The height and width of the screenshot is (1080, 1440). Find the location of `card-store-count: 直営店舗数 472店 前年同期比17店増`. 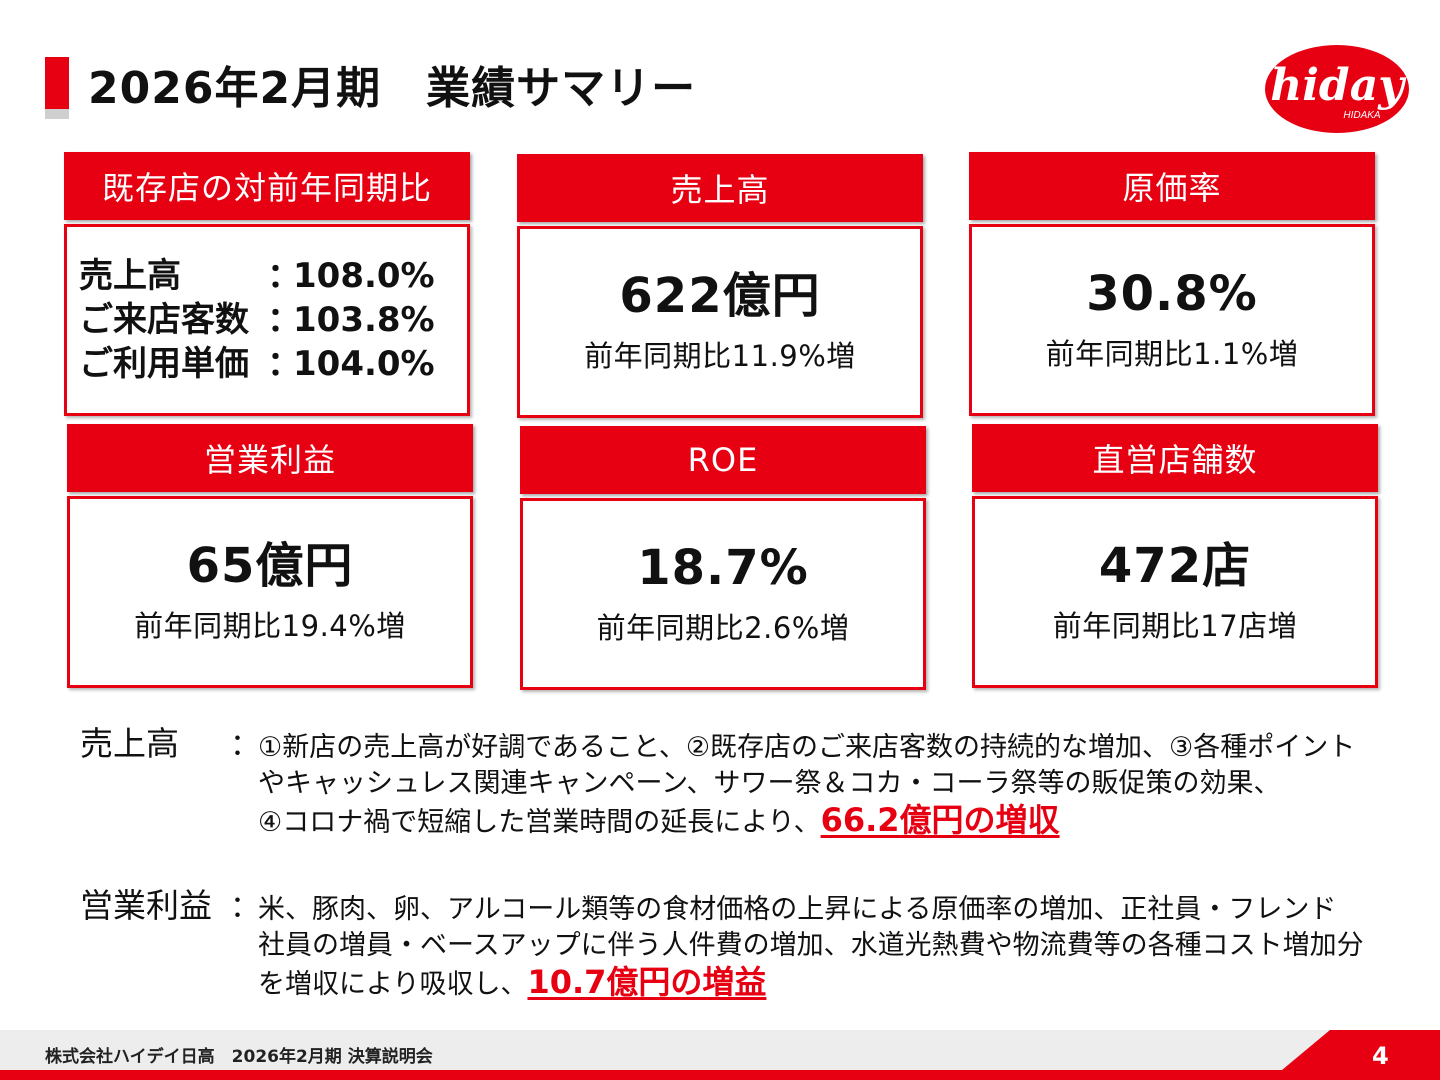

card-store-count: 直営店舗数 472店 前年同期比17店増 is located at coordinates (1175, 556).